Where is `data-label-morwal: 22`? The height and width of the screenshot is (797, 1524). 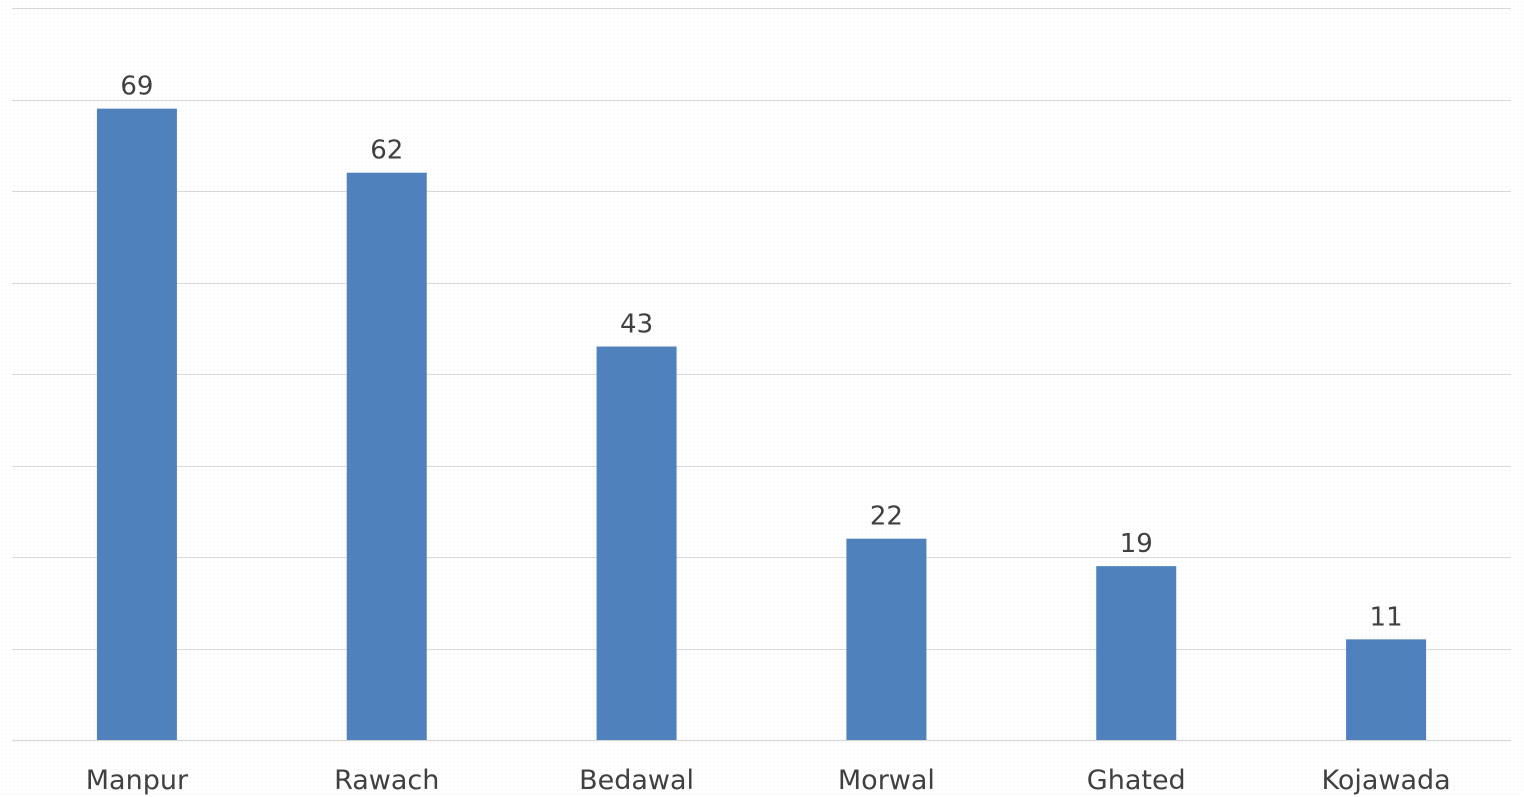
data-label-morwal: 22 is located at coordinates (886, 517).